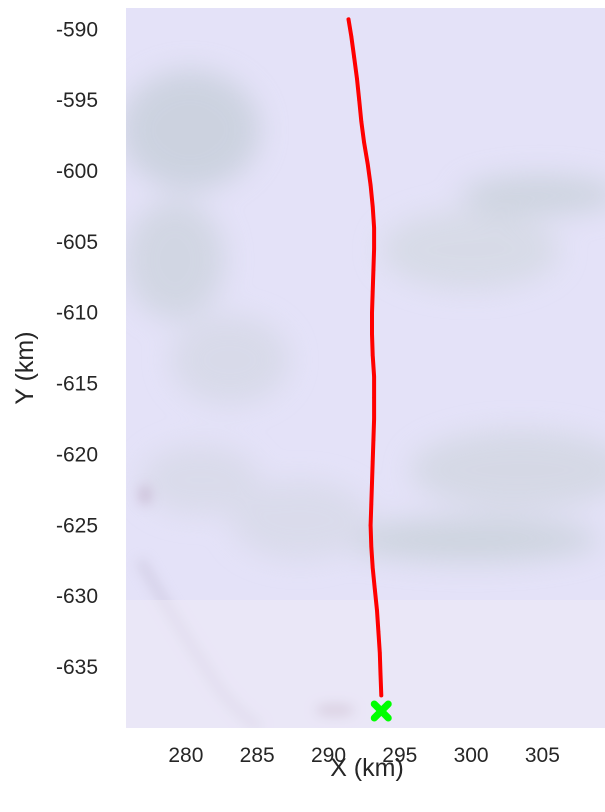 The image size is (605, 812). Describe the element at coordinates (77, 667) in the screenshot. I see `y-tick-label: -635` at that location.